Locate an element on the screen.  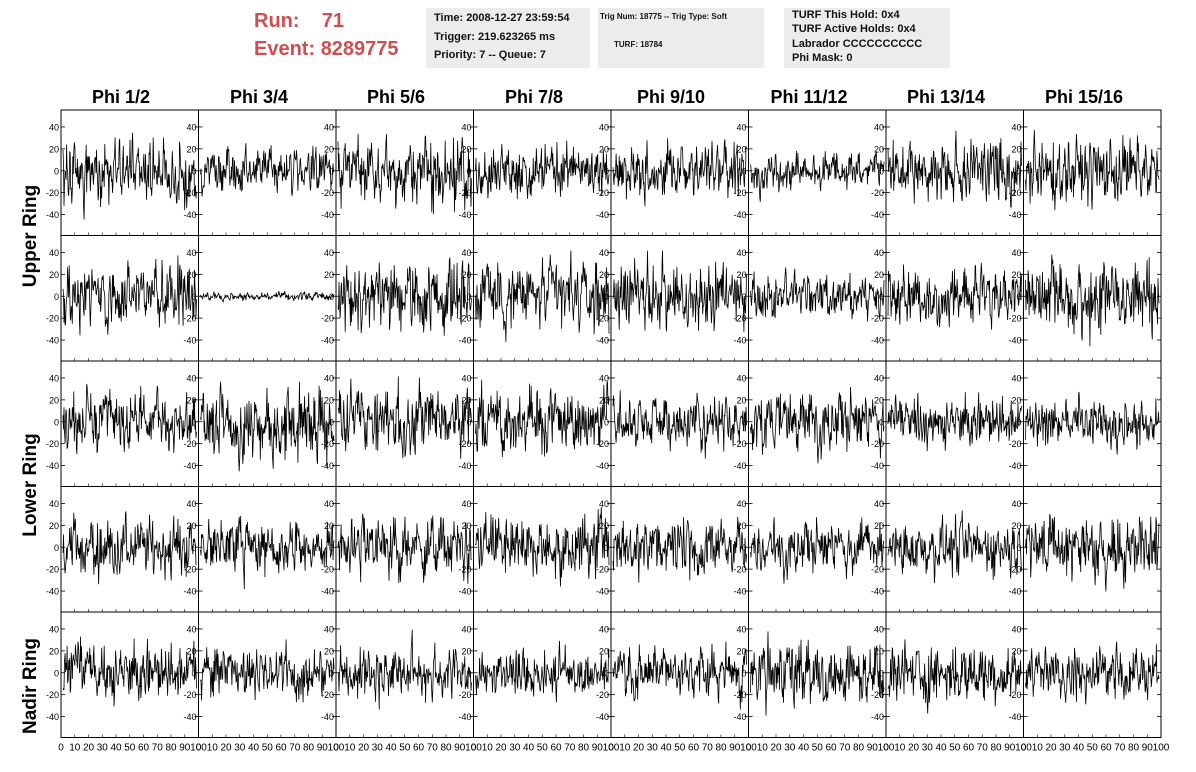
waveform-trace-r2-c4 is located at coordinates (679, 424).